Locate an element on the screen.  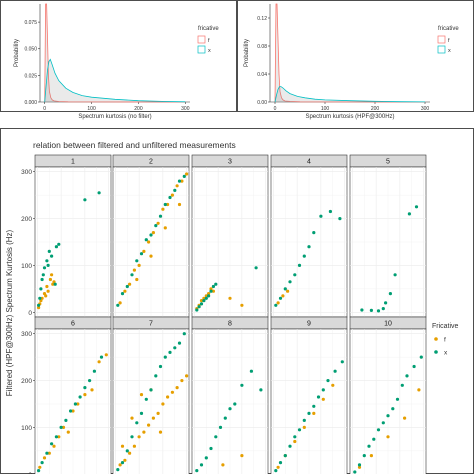
x-tick-label: 100 is located at coordinates (325, 109).